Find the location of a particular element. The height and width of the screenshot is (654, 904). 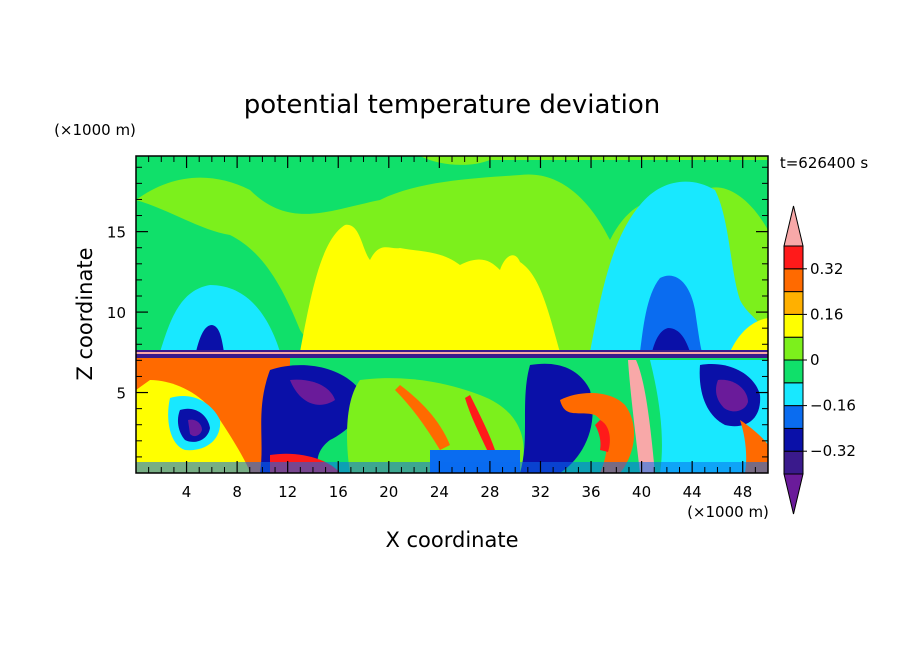

y-tick-label: 5 is located at coordinates (121, 394).